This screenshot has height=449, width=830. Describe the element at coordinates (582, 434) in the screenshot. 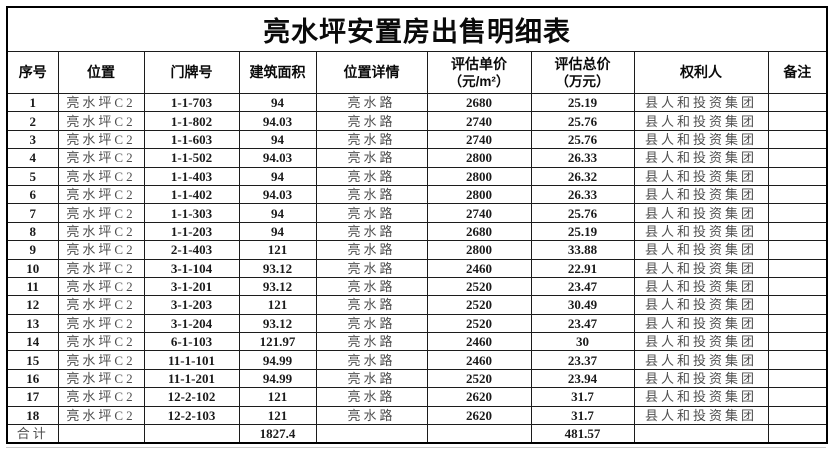

I see `cell-price-total: 481.57` at that location.